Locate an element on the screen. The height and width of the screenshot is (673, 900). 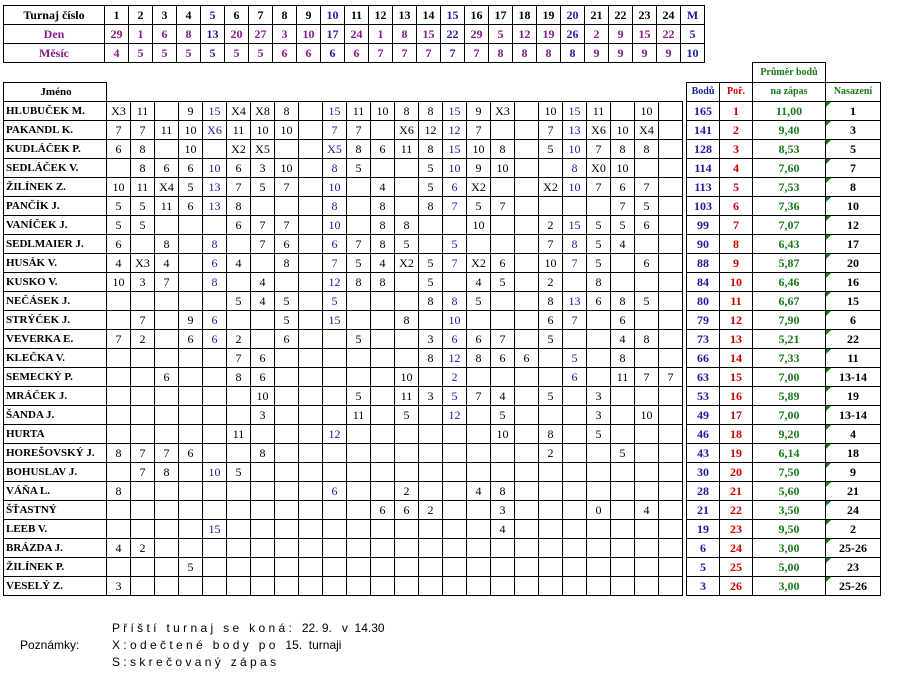
score-cell: 12 is located at coordinates (454, 358).